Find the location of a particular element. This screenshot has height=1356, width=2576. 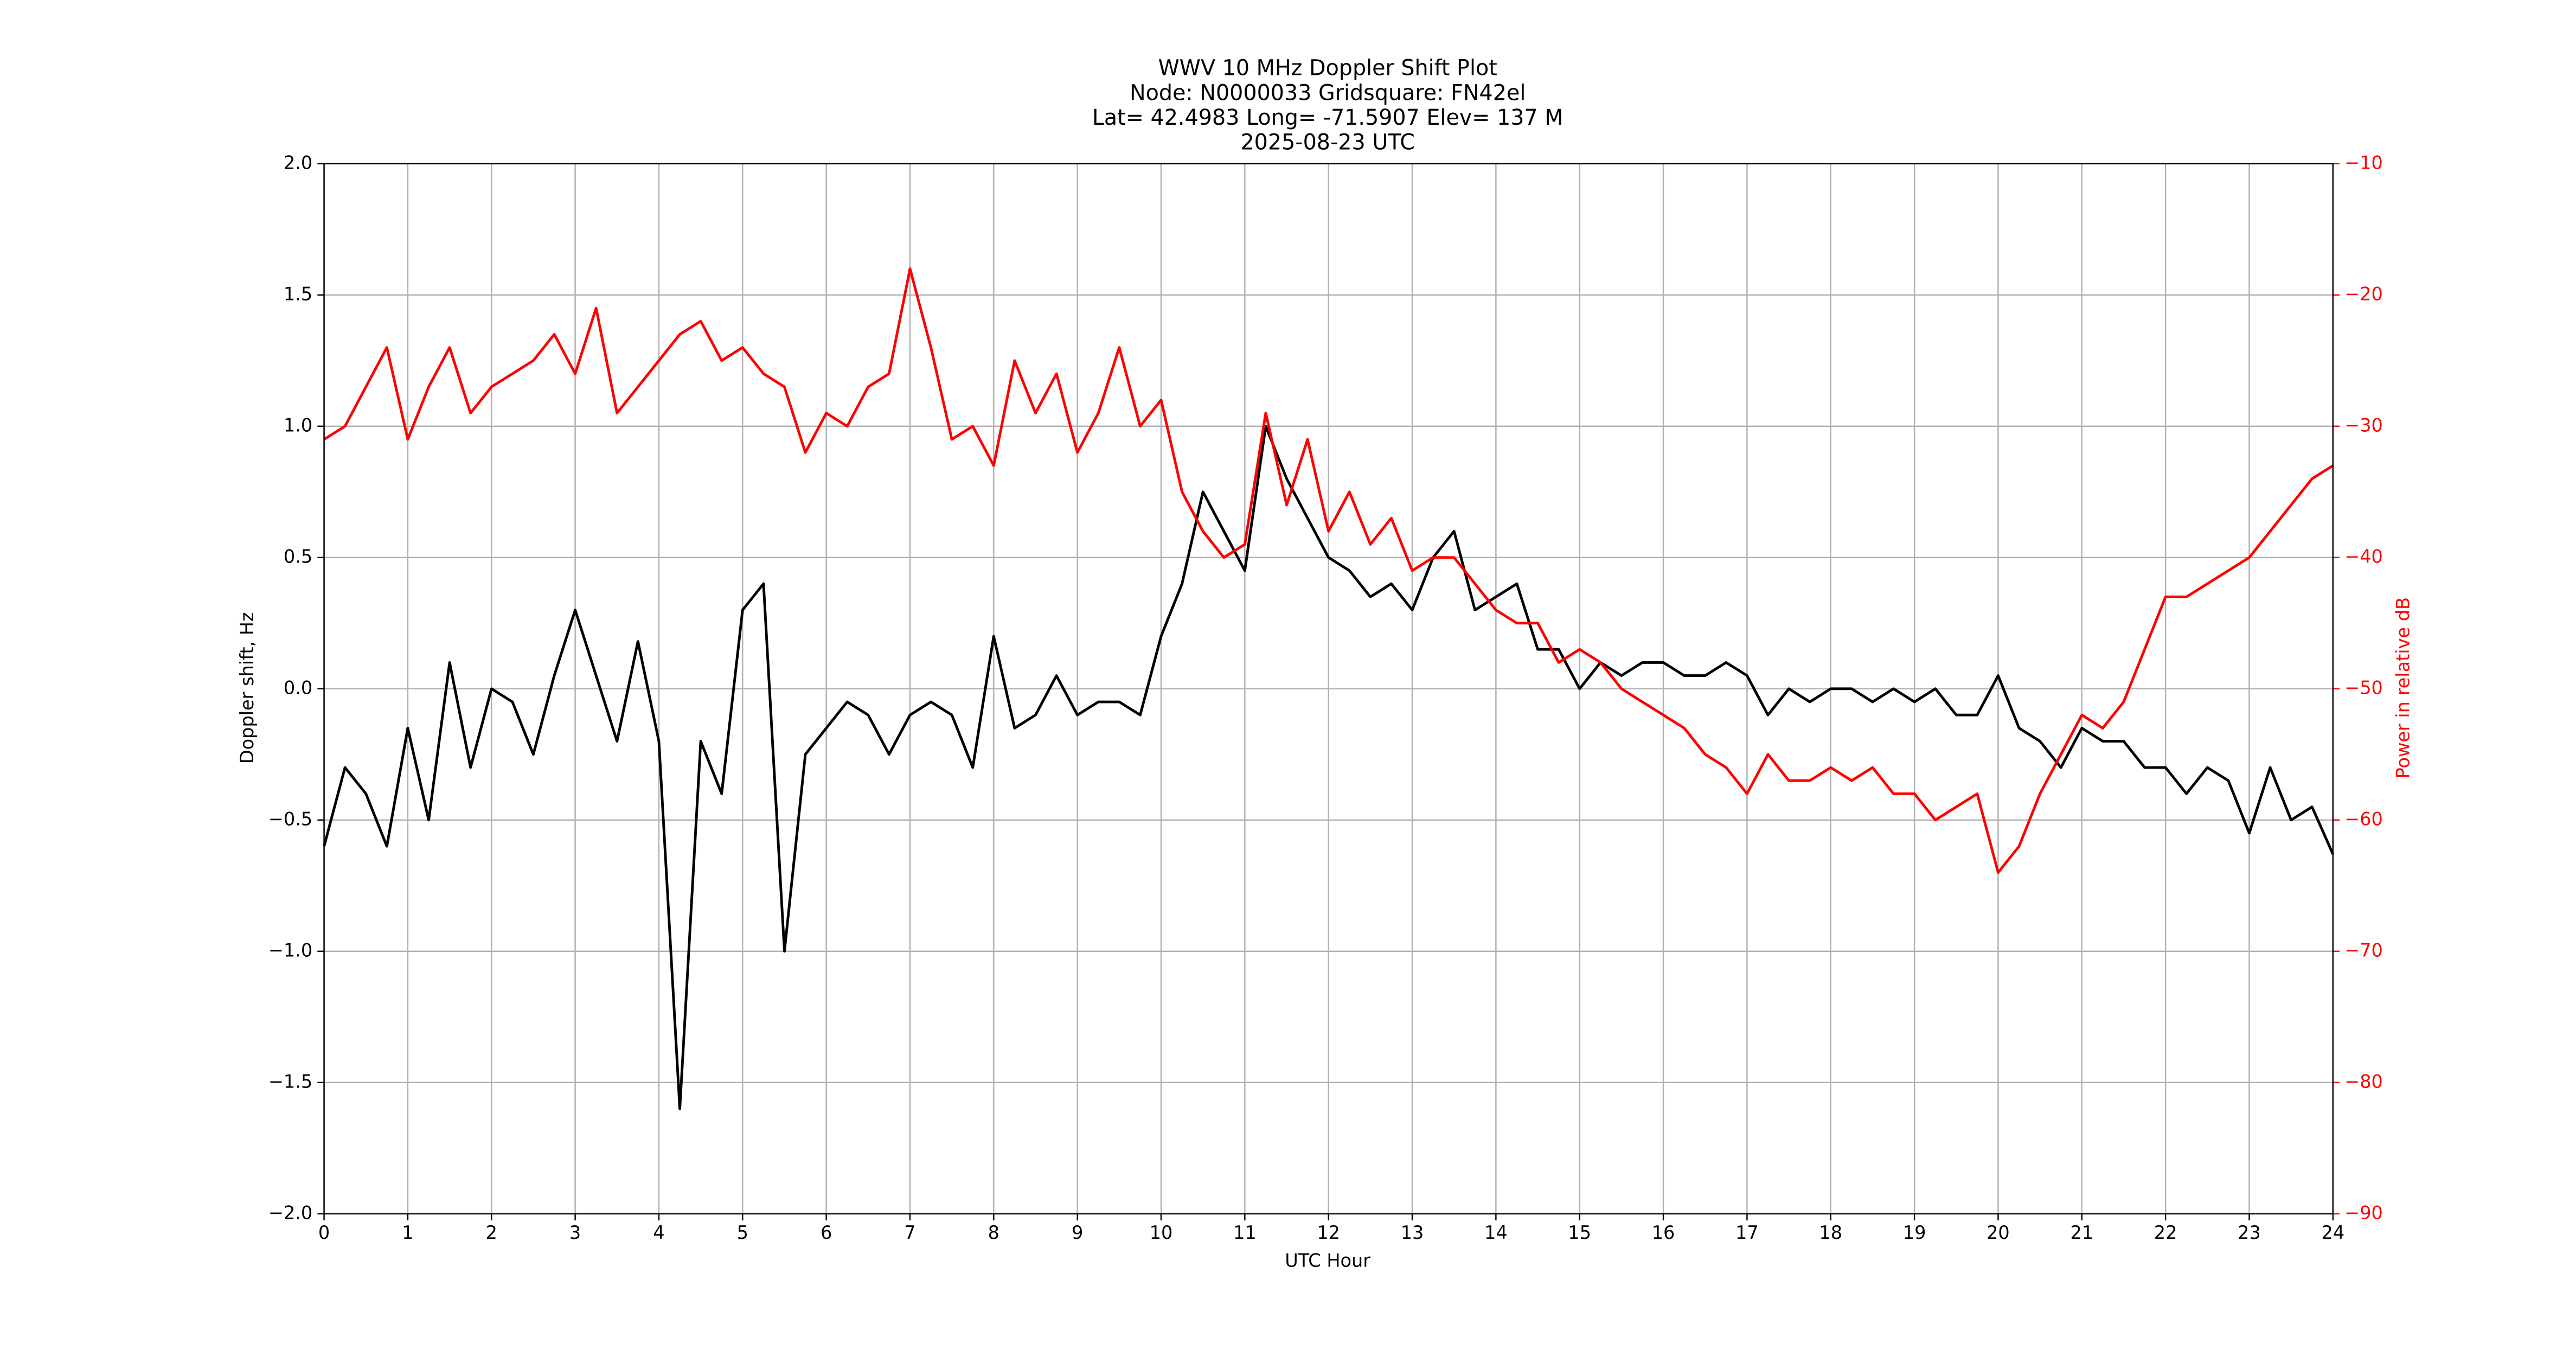

y2-tick-label: −80 is located at coordinates (2363, 1081).